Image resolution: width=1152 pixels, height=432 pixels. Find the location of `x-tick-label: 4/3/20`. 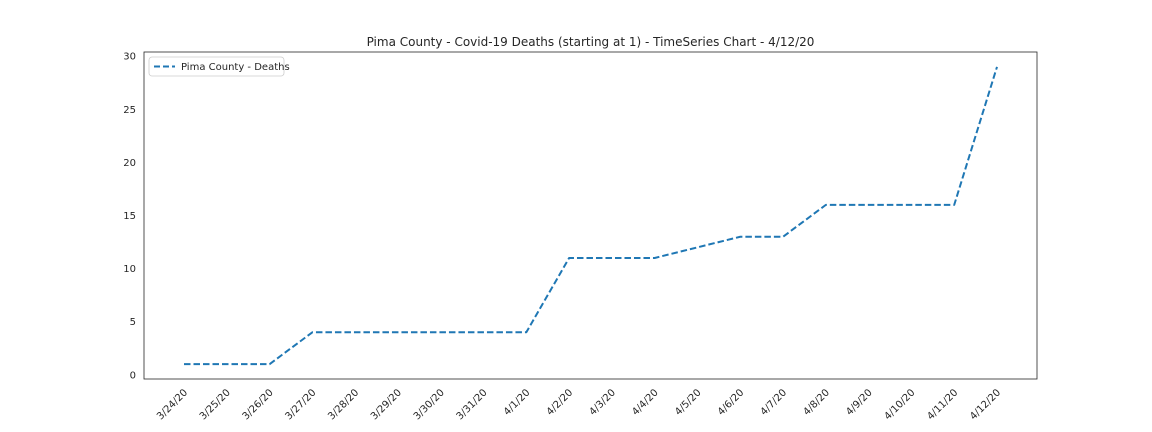

x-tick-label: 4/3/20 is located at coordinates (602, 402).